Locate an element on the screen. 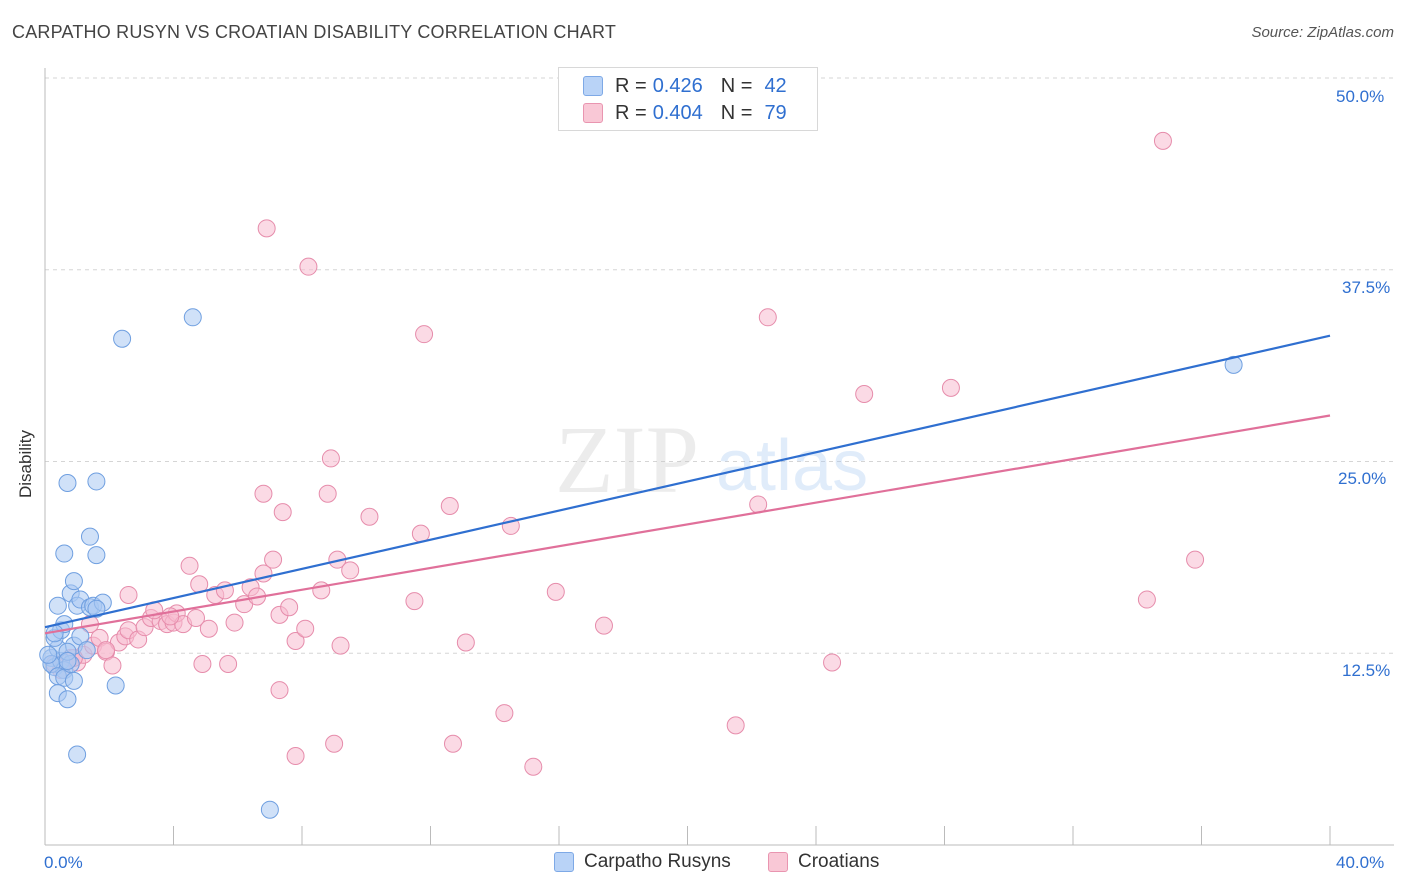 Image resolution: width=1406 pixels, height=892 pixels. stats-legend: R = 0.426 N = 42 R = 0.404 N = 79 is located at coordinates (688, 99).